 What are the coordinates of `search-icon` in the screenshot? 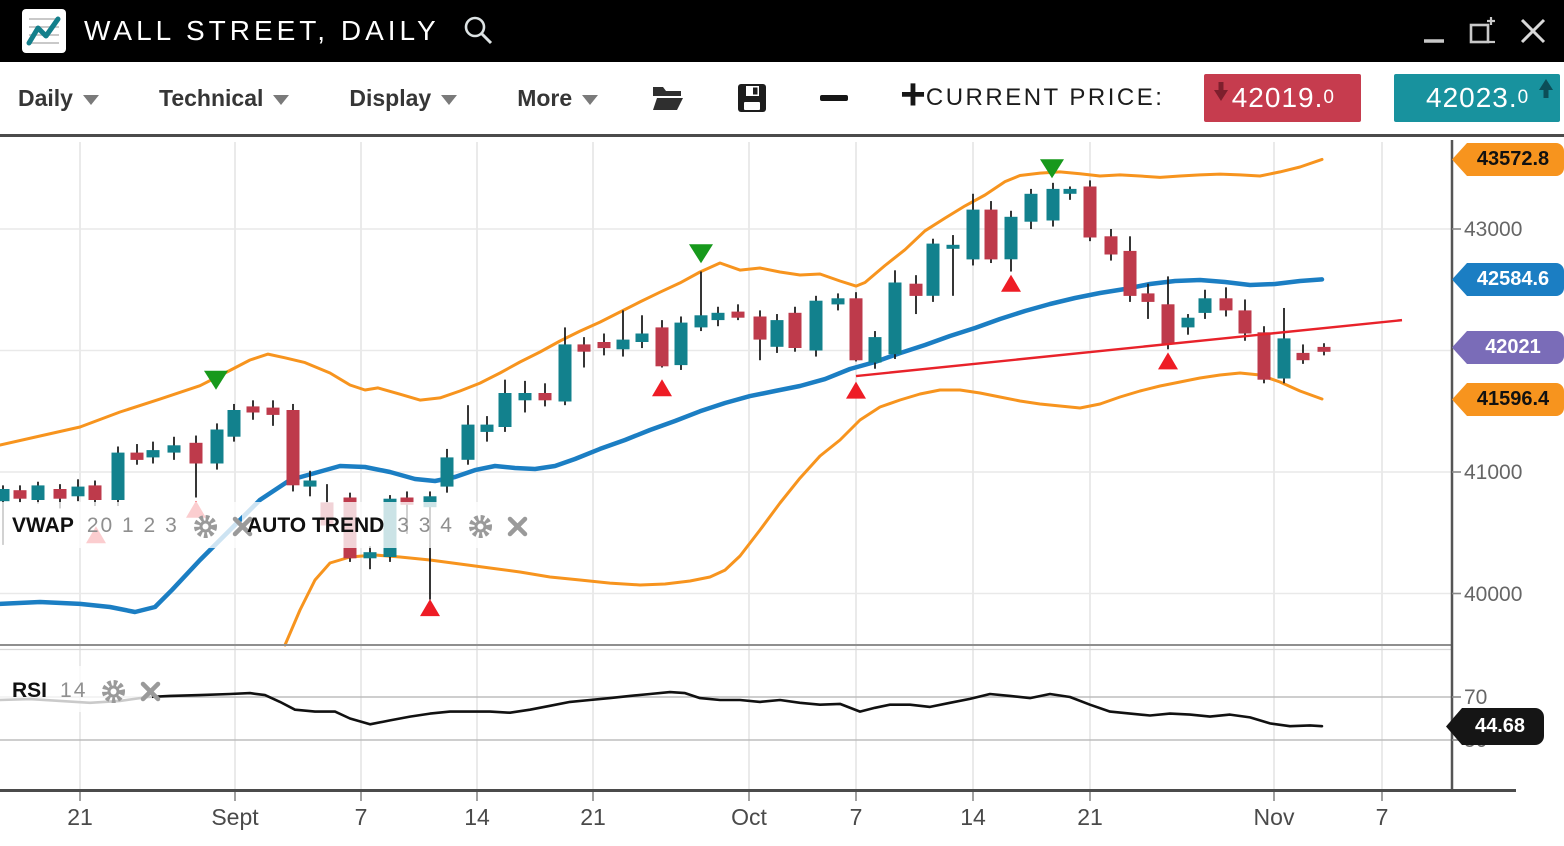 It's located at (479, 31).